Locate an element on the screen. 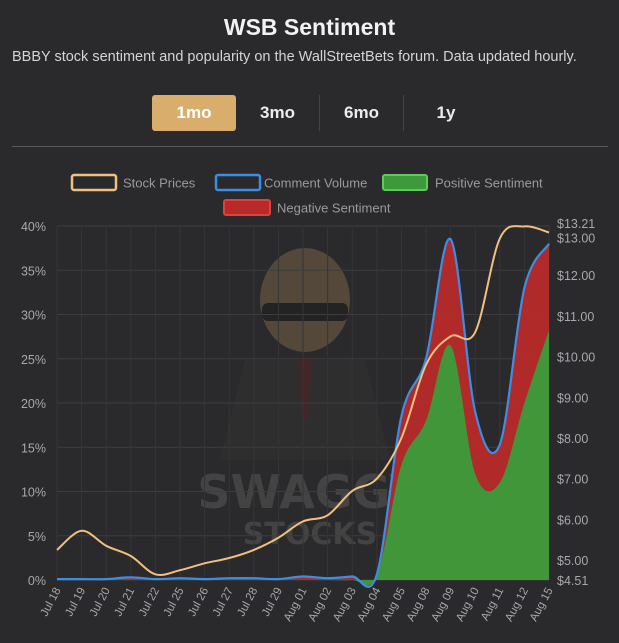 This screenshot has height=643, width=619. divider is located at coordinates (310, 146).